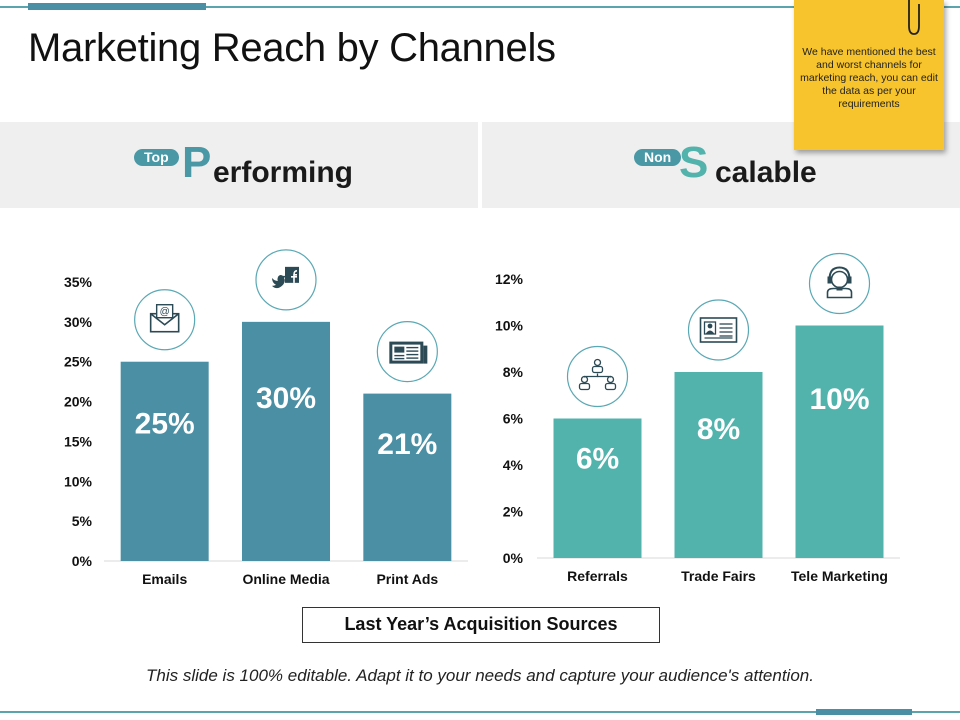 The image size is (960, 720). What do you see at coordinates (117, 6) in the screenshot?
I see `top-accent-bar` at bounding box center [117, 6].